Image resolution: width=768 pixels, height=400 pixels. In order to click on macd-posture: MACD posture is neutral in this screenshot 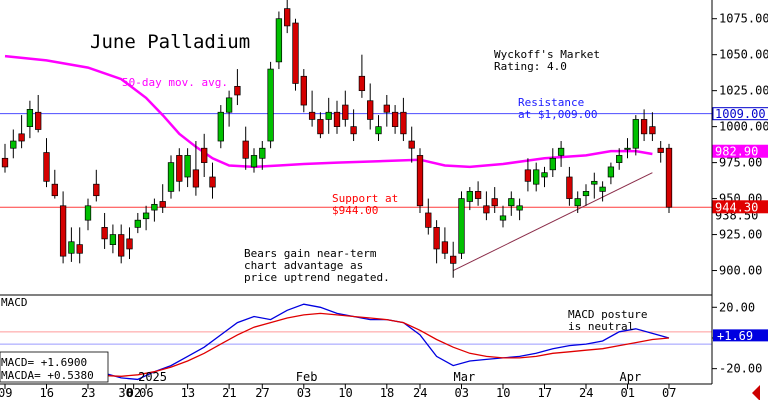, I will do `click(607, 320)`.